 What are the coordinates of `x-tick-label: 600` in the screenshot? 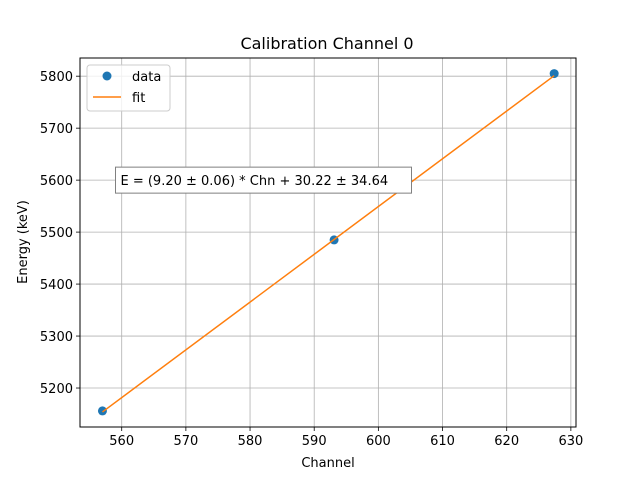 It's located at (378, 441).